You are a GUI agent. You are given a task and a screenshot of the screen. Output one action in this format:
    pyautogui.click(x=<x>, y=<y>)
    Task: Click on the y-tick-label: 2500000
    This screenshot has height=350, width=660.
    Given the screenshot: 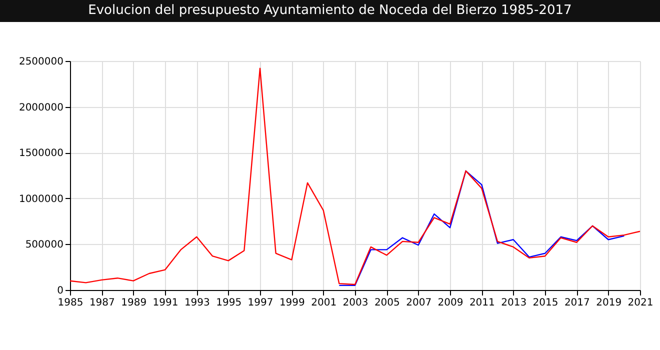 What is the action you would take?
    pyautogui.click(x=41, y=62)
    